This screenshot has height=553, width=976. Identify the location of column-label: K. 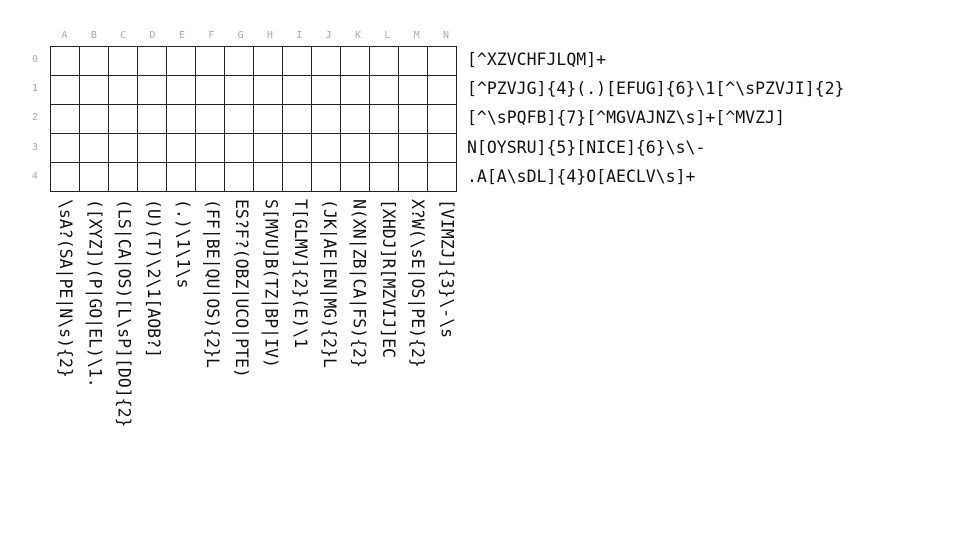
(358, 35).